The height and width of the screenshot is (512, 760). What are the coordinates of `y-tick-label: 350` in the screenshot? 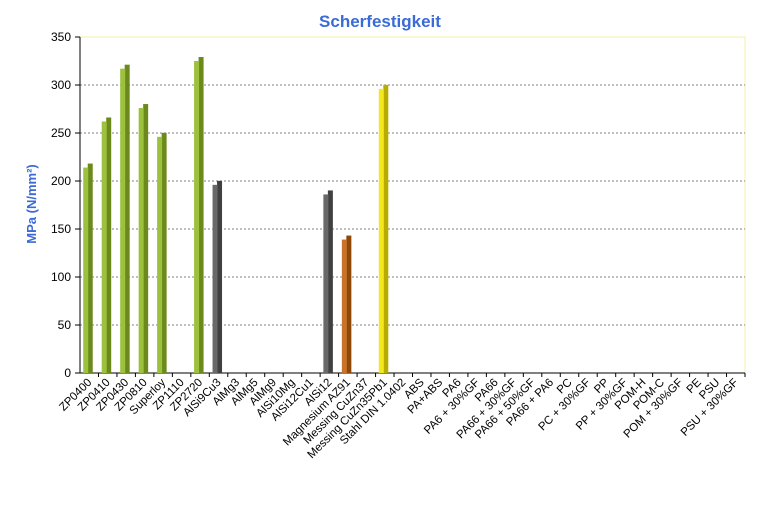 It's located at (61, 37).